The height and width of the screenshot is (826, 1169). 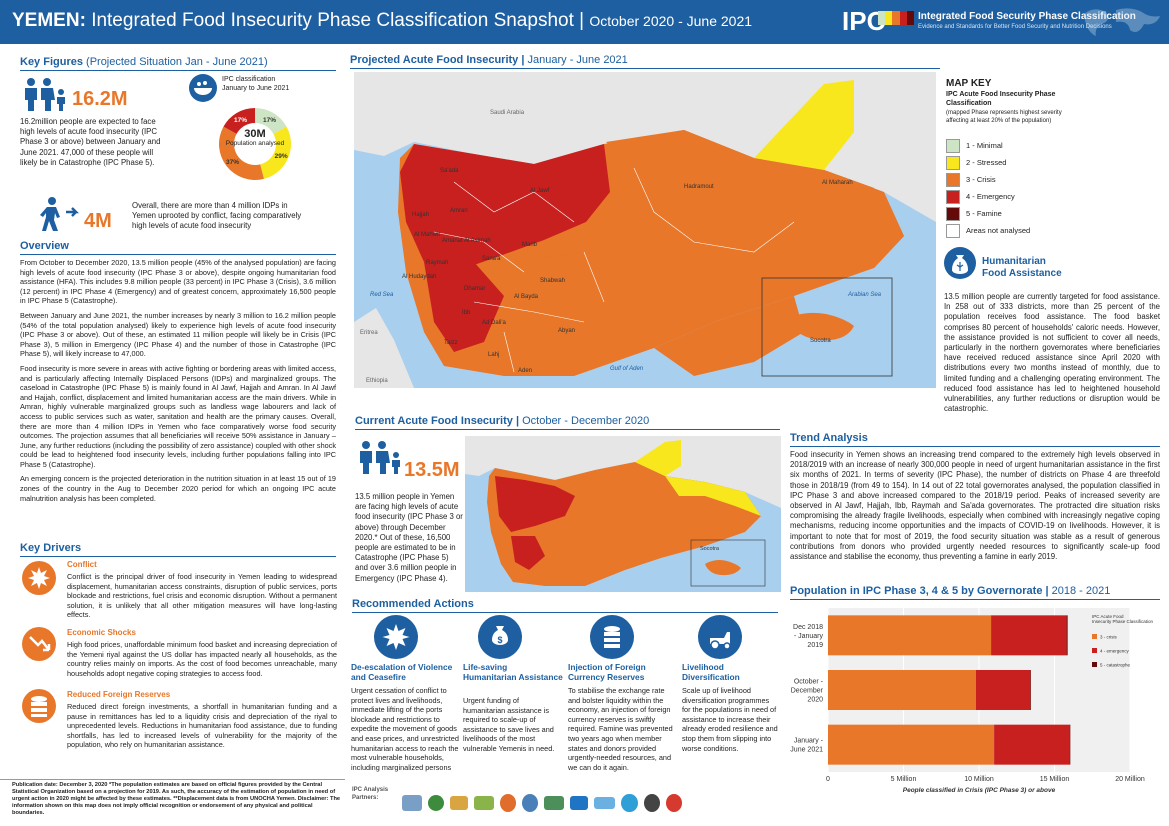 What do you see at coordinates (421, 215) in the screenshot?
I see `map-label: Hajjah` at bounding box center [421, 215].